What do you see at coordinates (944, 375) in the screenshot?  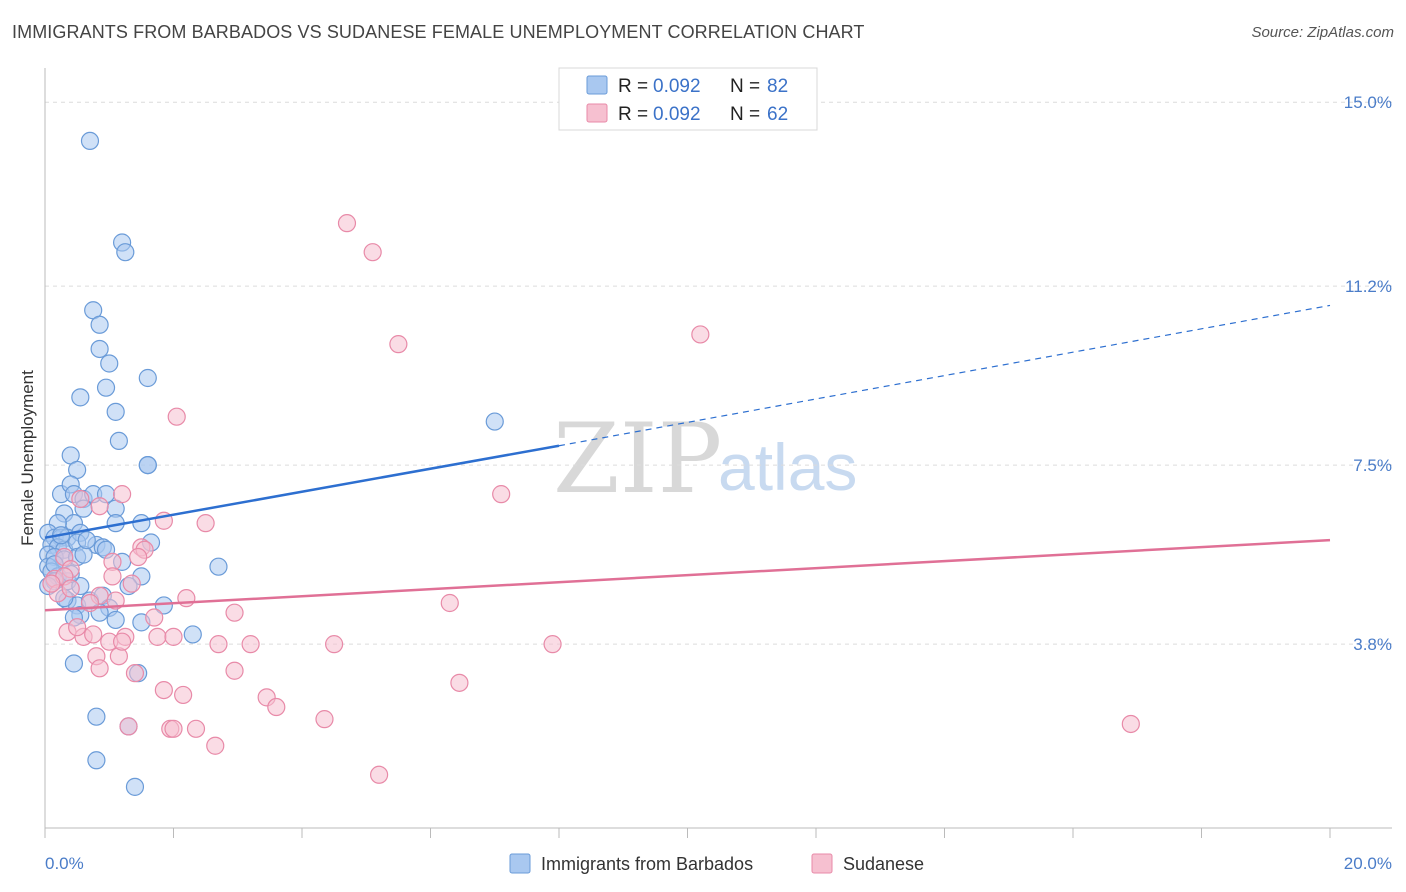 I see `barbados-trend-extension` at bounding box center [944, 375].